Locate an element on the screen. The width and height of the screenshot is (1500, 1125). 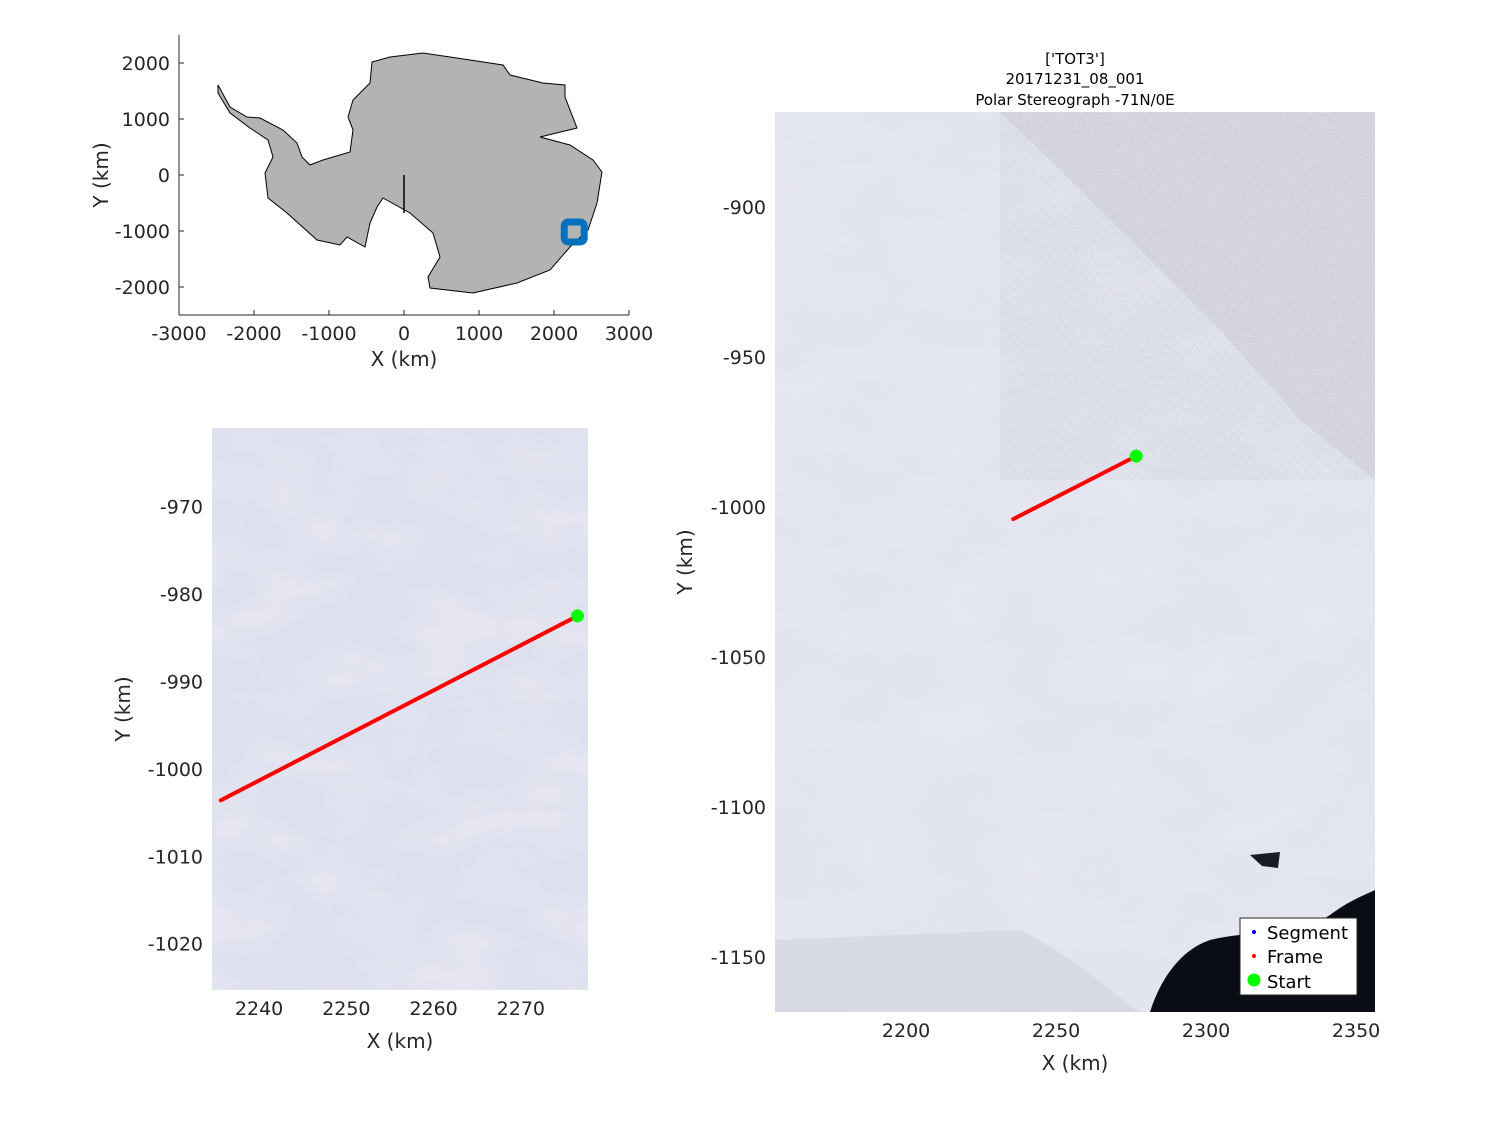
y-tick-label: 0 is located at coordinates (164, 176).